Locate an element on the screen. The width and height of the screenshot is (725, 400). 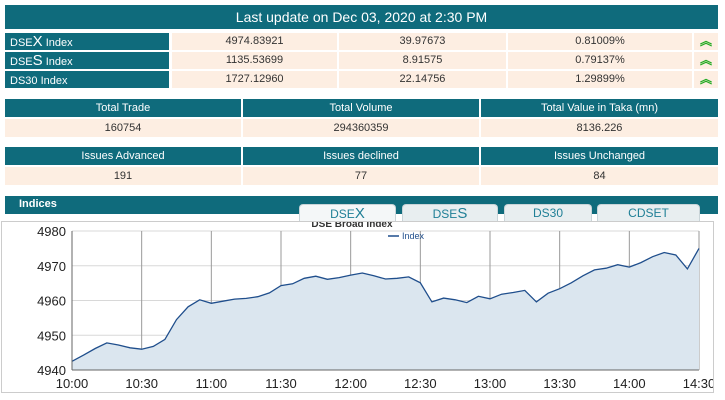
y-tick-label: 4940 is located at coordinates (51, 370).